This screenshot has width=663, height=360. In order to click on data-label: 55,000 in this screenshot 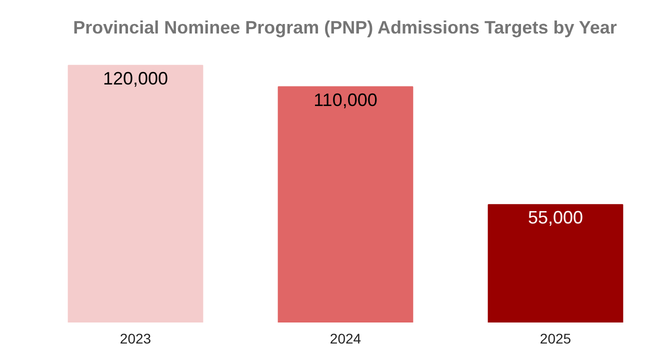, I will do `click(556, 218)`.